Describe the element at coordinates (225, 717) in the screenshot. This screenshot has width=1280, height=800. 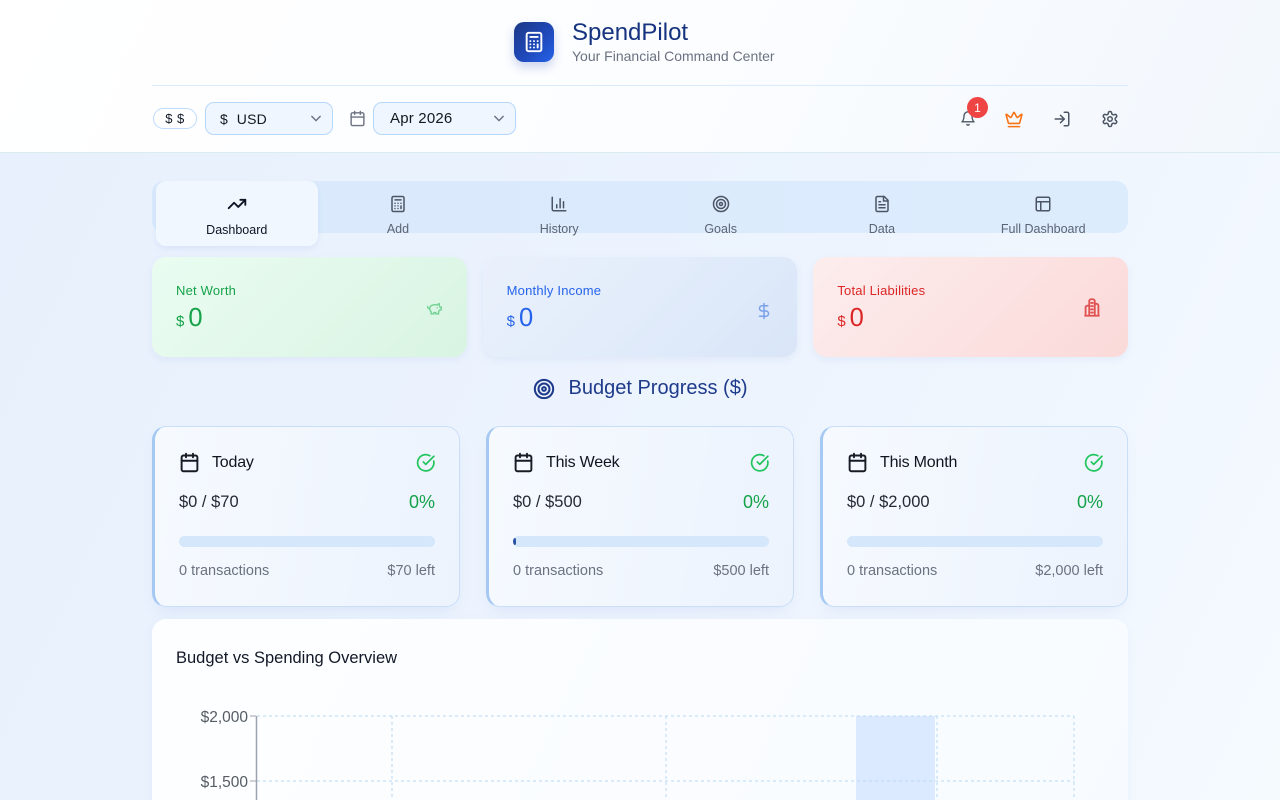
I see `svg-text: $2,000` at that location.